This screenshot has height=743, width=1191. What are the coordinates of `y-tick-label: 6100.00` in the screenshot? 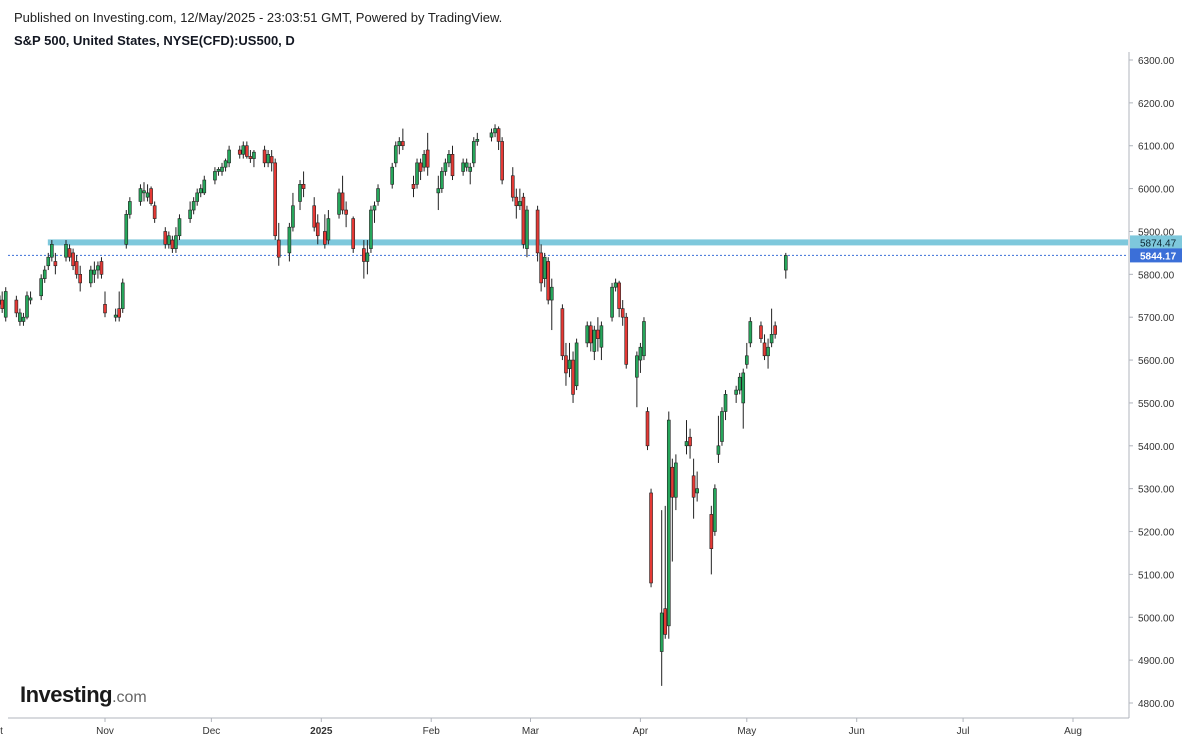 It's located at (1156, 147).